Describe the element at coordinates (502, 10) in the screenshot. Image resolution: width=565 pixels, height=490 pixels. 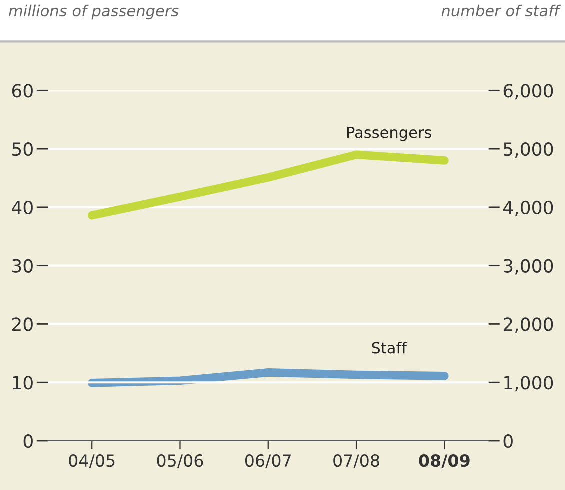
I see `y2-axis-title: number of staff` at that location.